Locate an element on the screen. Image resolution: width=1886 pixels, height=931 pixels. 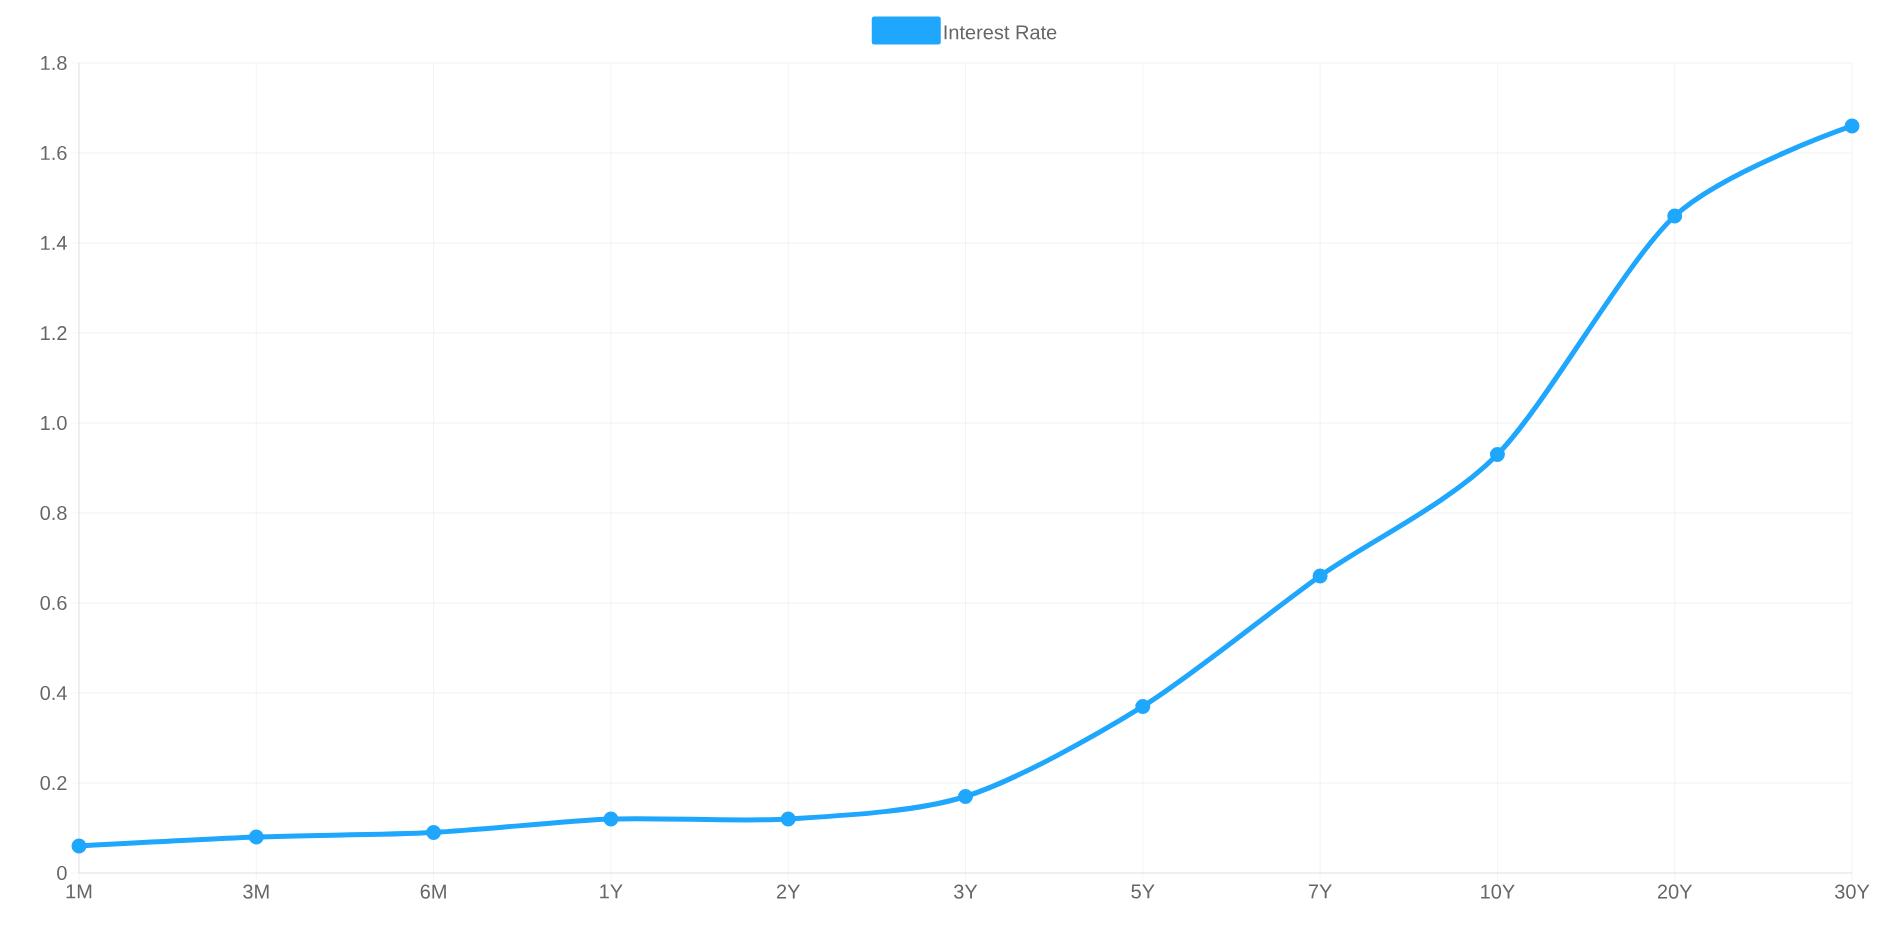
y-tick-label: 1.4 is located at coordinates (54, 243).